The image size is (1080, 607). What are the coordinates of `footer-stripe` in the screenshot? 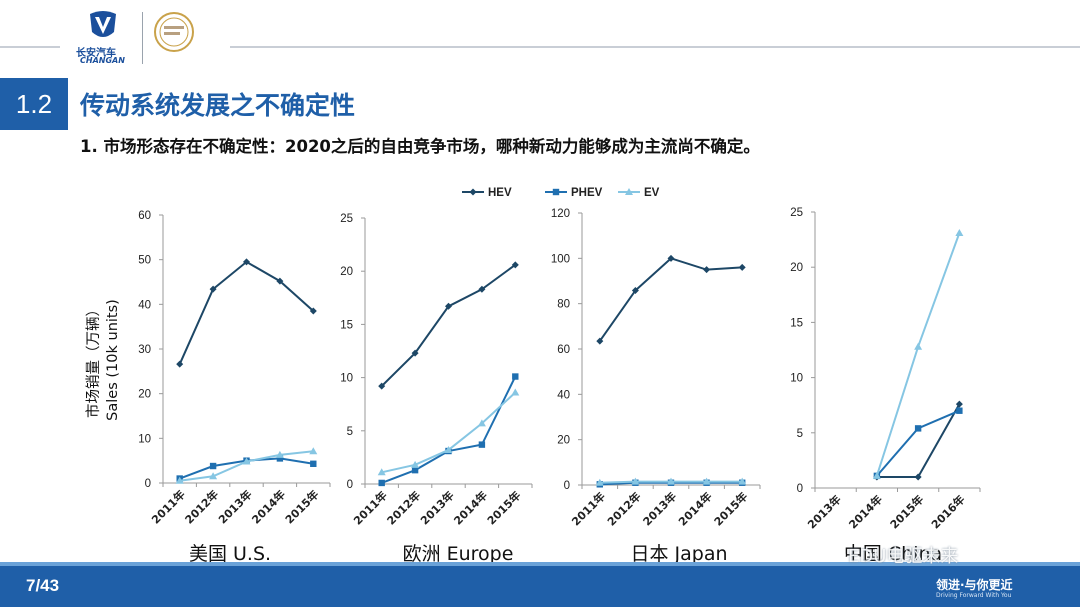 It's located at (540, 564).